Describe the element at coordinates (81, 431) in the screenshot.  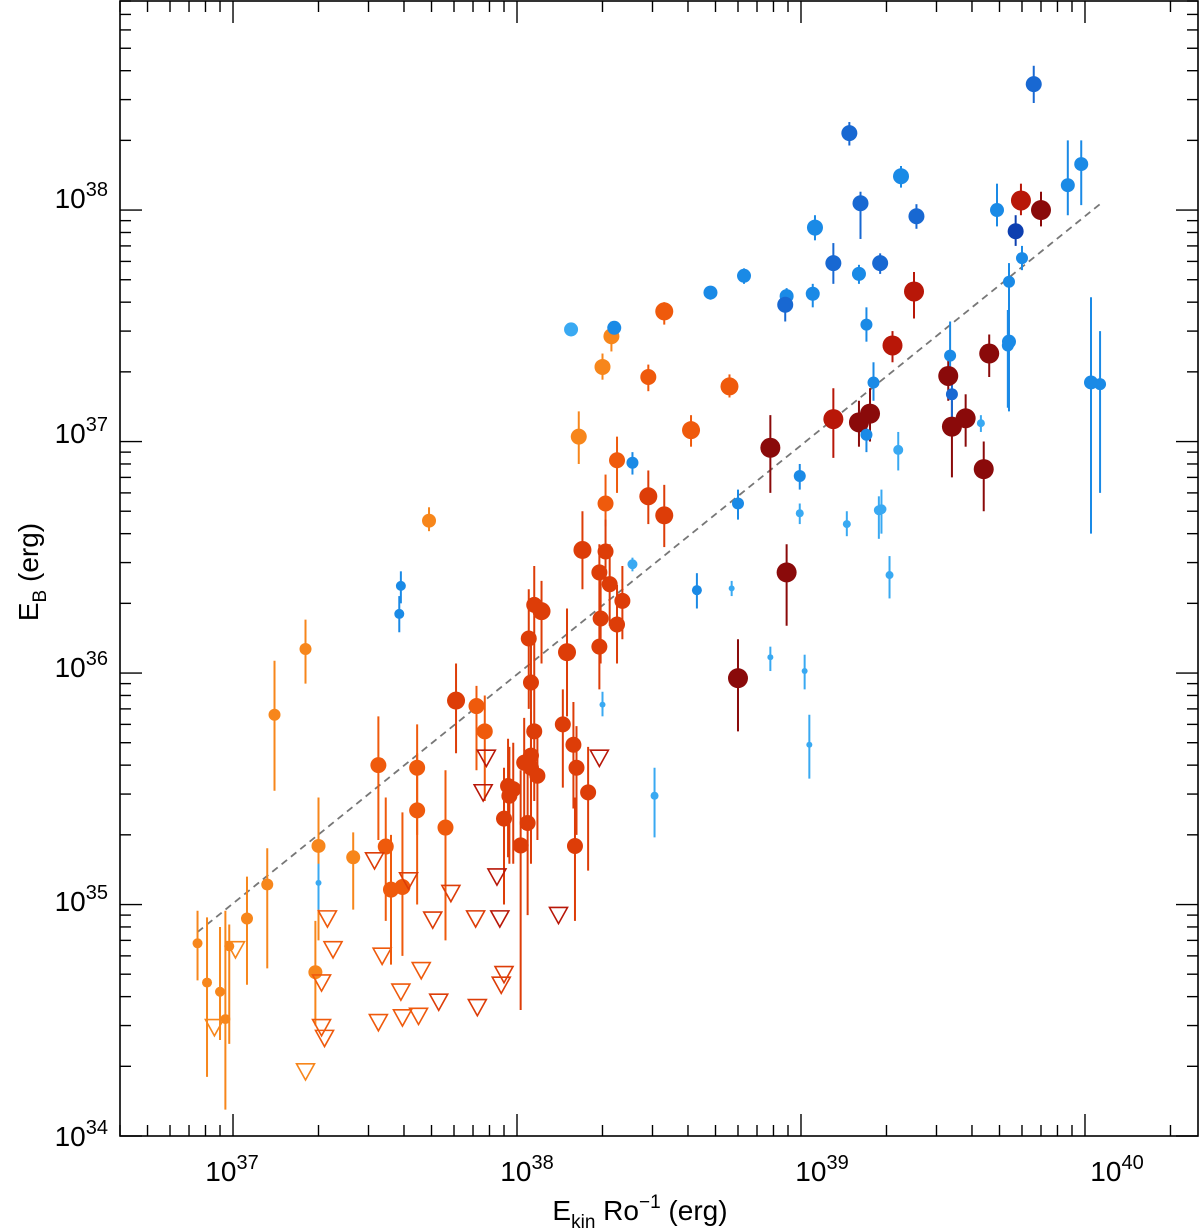
I see `y-tick-label: 1037` at that location.